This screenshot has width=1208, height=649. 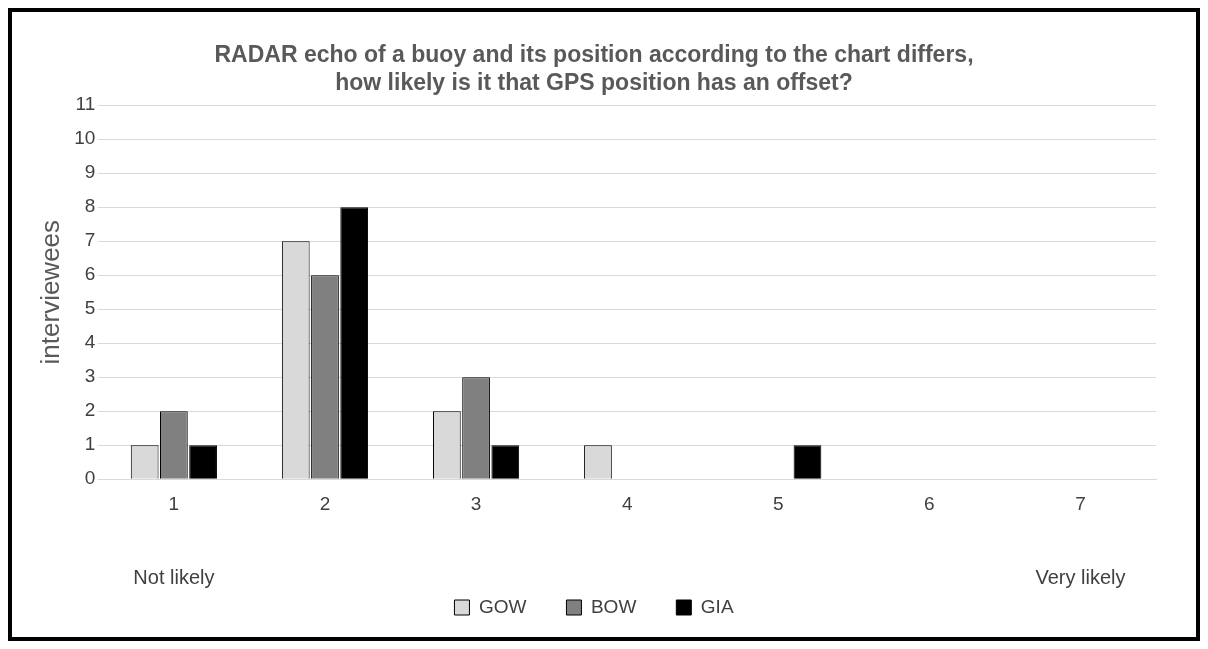 What do you see at coordinates (613, 606) in the screenshot?
I see `legend-label: BOW` at bounding box center [613, 606].